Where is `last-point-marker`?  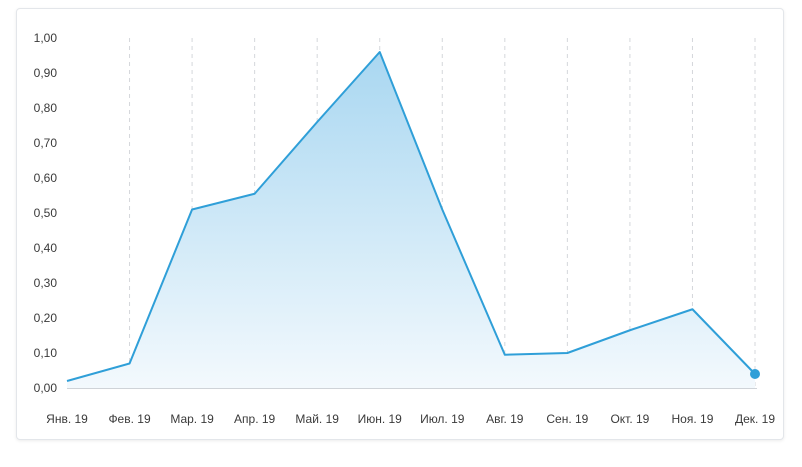 last-point-marker is located at coordinates (755, 374).